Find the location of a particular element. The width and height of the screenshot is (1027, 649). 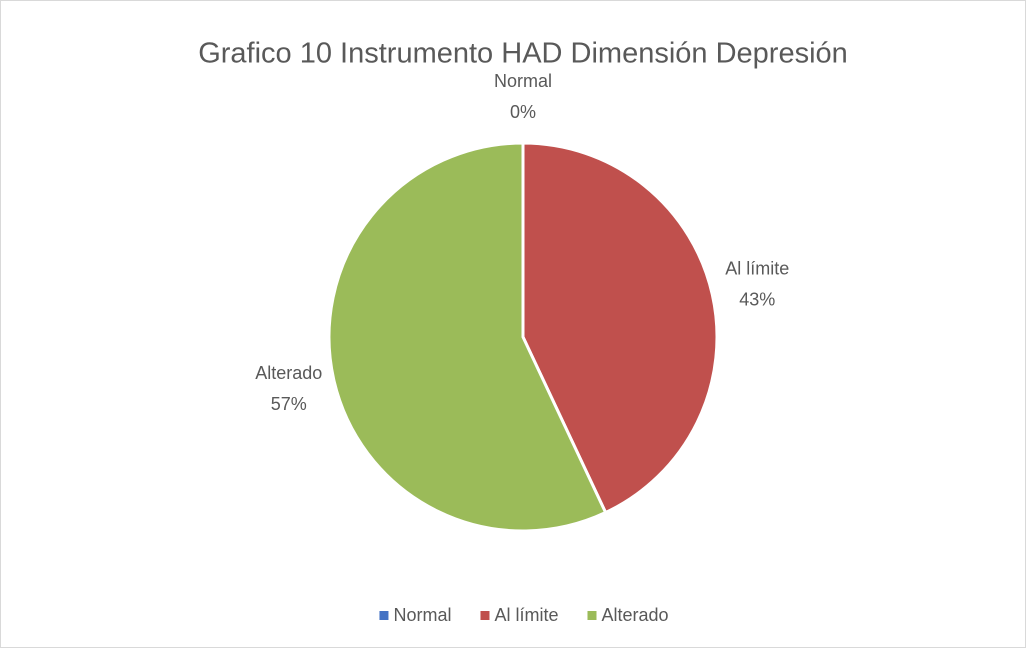

legend-label: Al límite is located at coordinates (526, 615).